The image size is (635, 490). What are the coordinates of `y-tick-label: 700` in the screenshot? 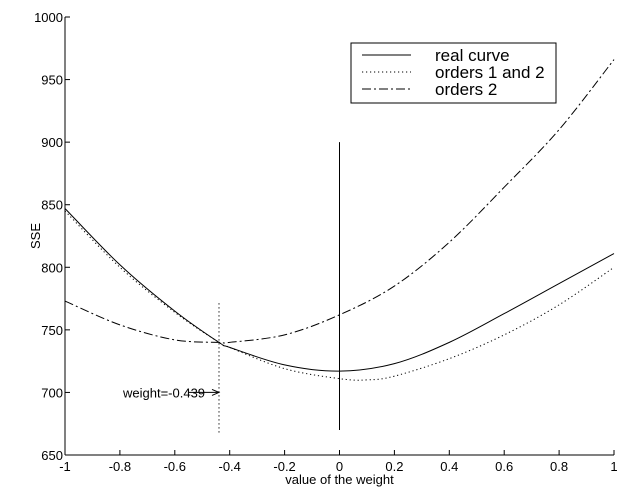 It's located at (52, 392).